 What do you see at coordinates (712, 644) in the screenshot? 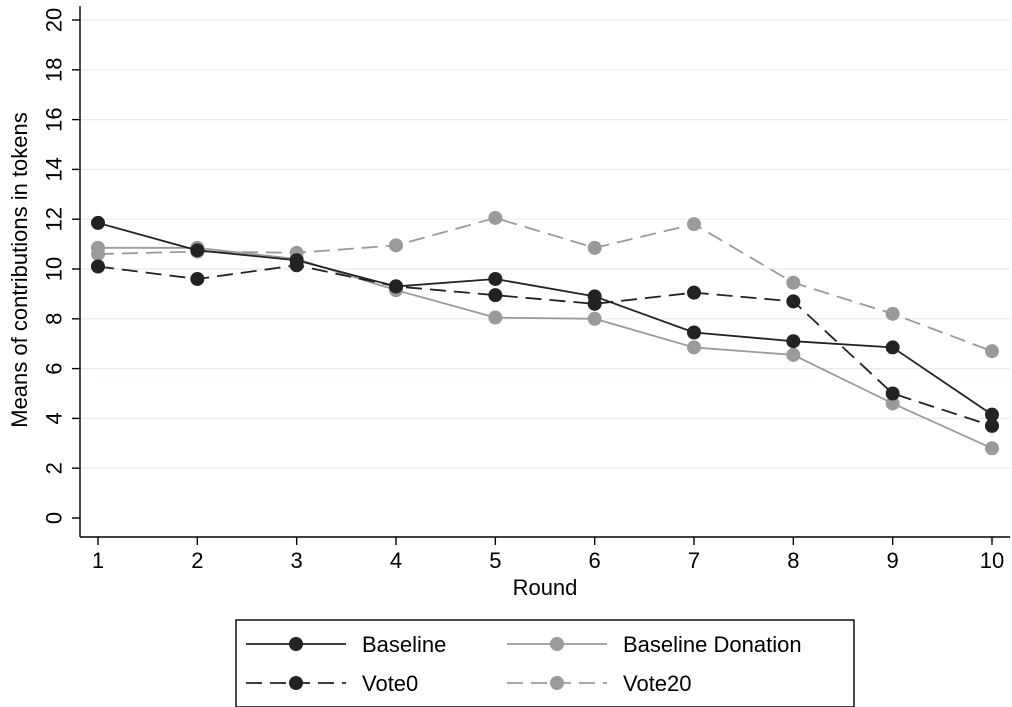
I see `legend-label-baseline-donation: Baseline Donation` at bounding box center [712, 644].